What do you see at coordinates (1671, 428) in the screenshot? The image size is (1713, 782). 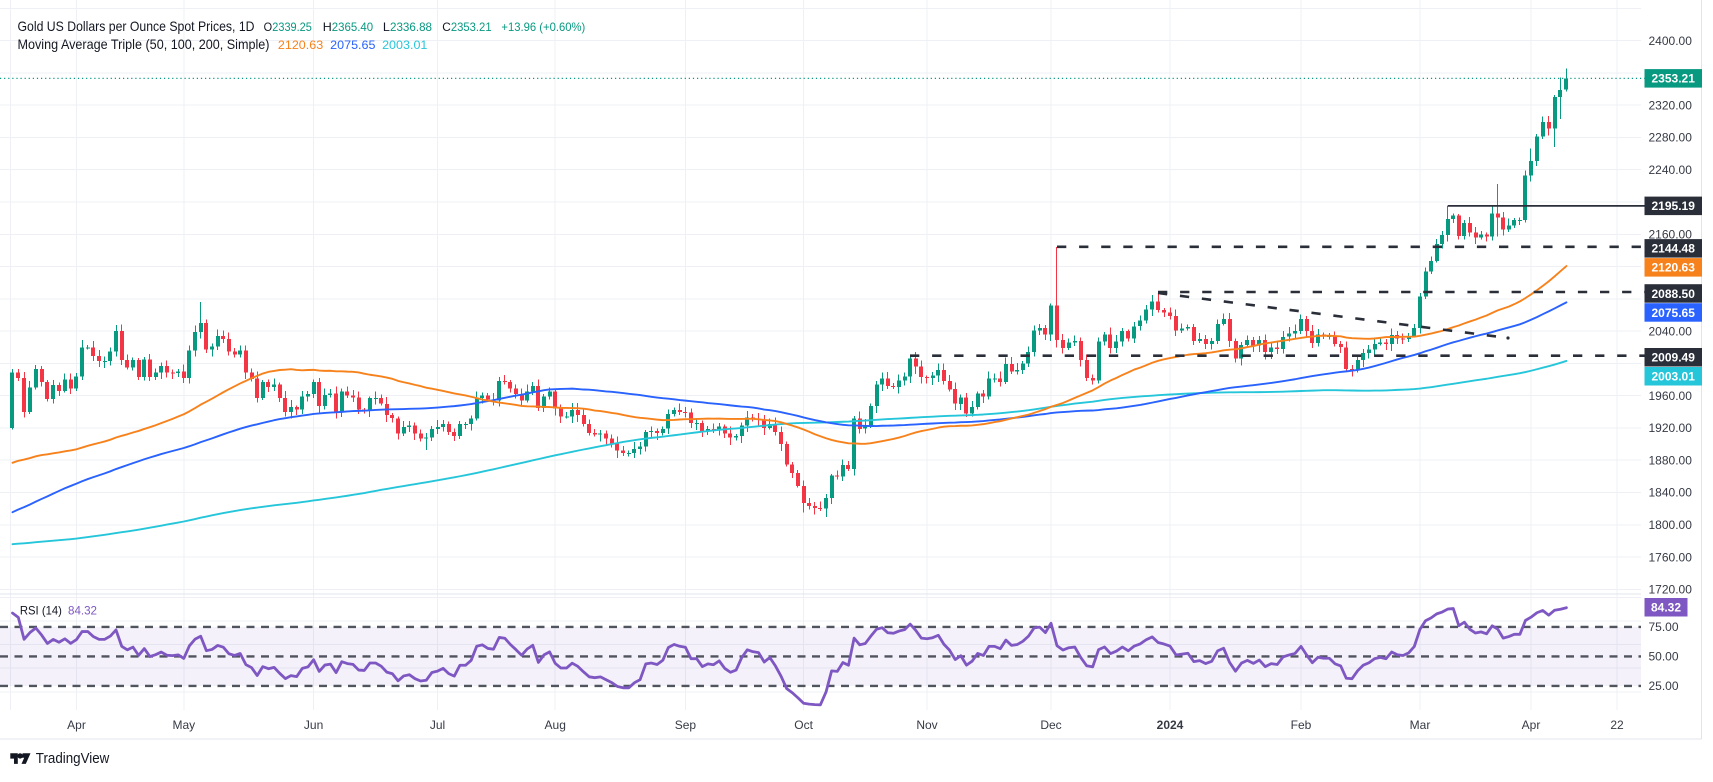 I see `svg-text: 1920.00` at bounding box center [1671, 428].